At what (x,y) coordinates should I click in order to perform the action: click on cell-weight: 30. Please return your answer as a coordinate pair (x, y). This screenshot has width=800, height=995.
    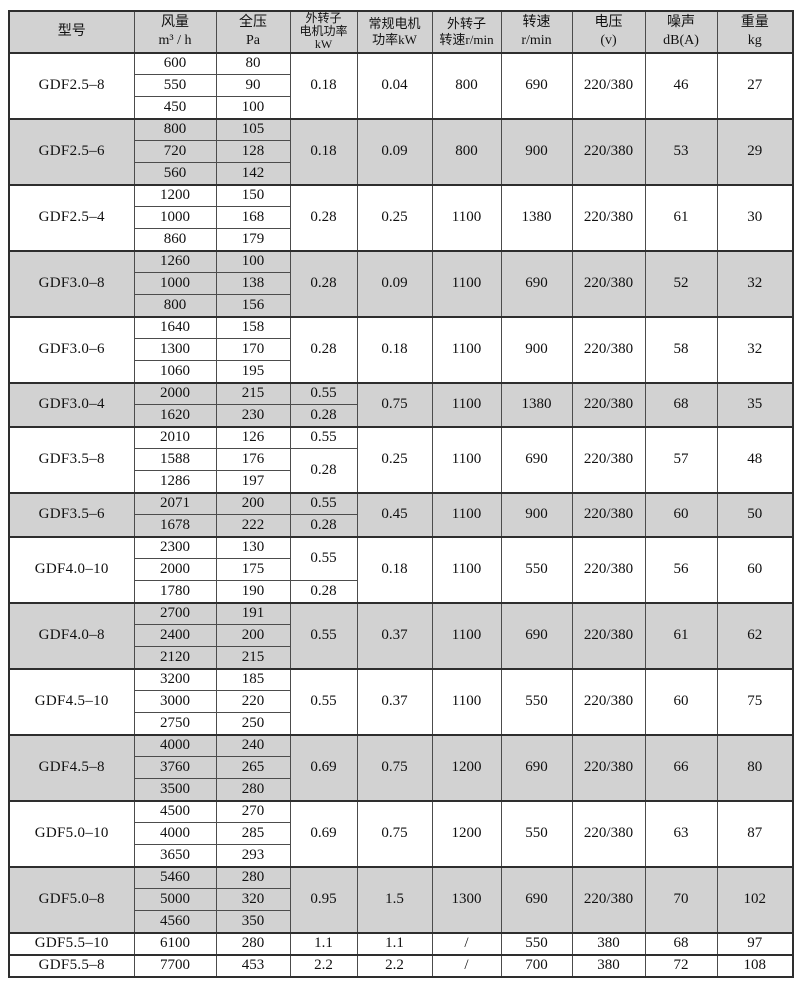
    Looking at the image, I should click on (755, 217).